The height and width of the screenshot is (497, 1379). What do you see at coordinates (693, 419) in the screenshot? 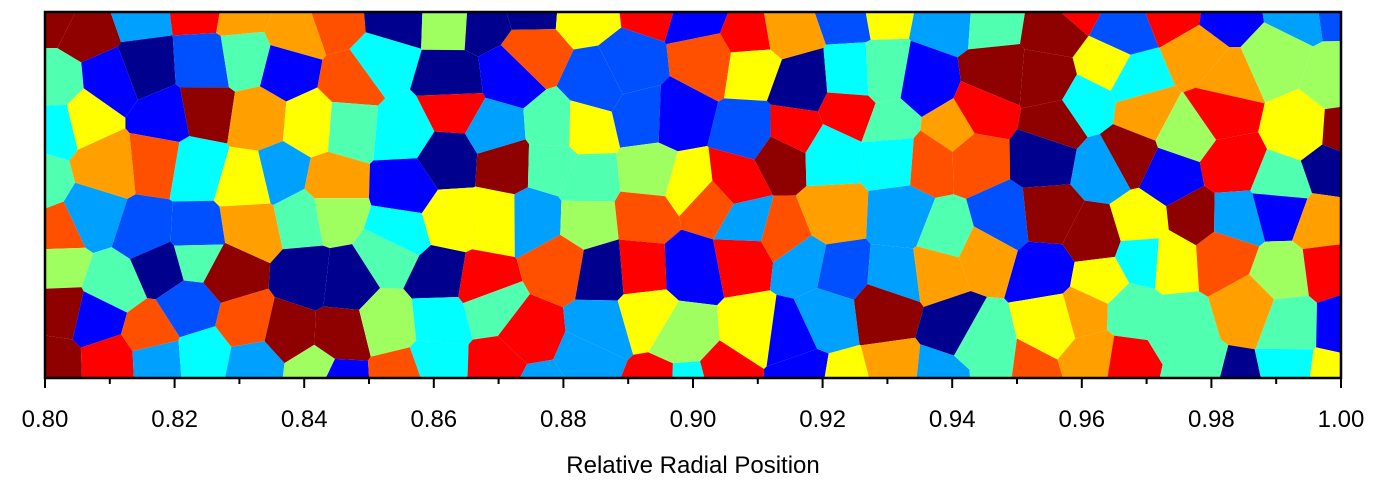
I see `x-tick-label: 0.90` at bounding box center [693, 419].